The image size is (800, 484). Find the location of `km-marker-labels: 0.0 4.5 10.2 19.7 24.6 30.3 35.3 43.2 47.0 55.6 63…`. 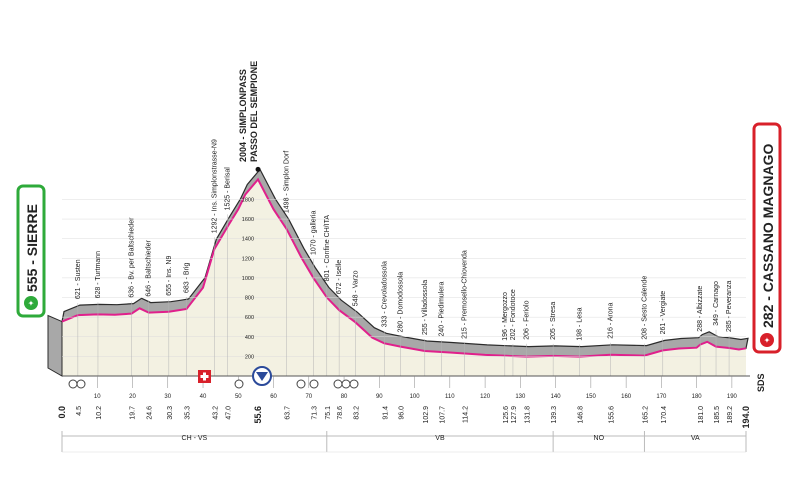

km-marker-labels: 0.0 4.5 10.2 19.7 24.6 30.3 35.3 43.2 47.0 55.6 63… is located at coordinates (404, 417).